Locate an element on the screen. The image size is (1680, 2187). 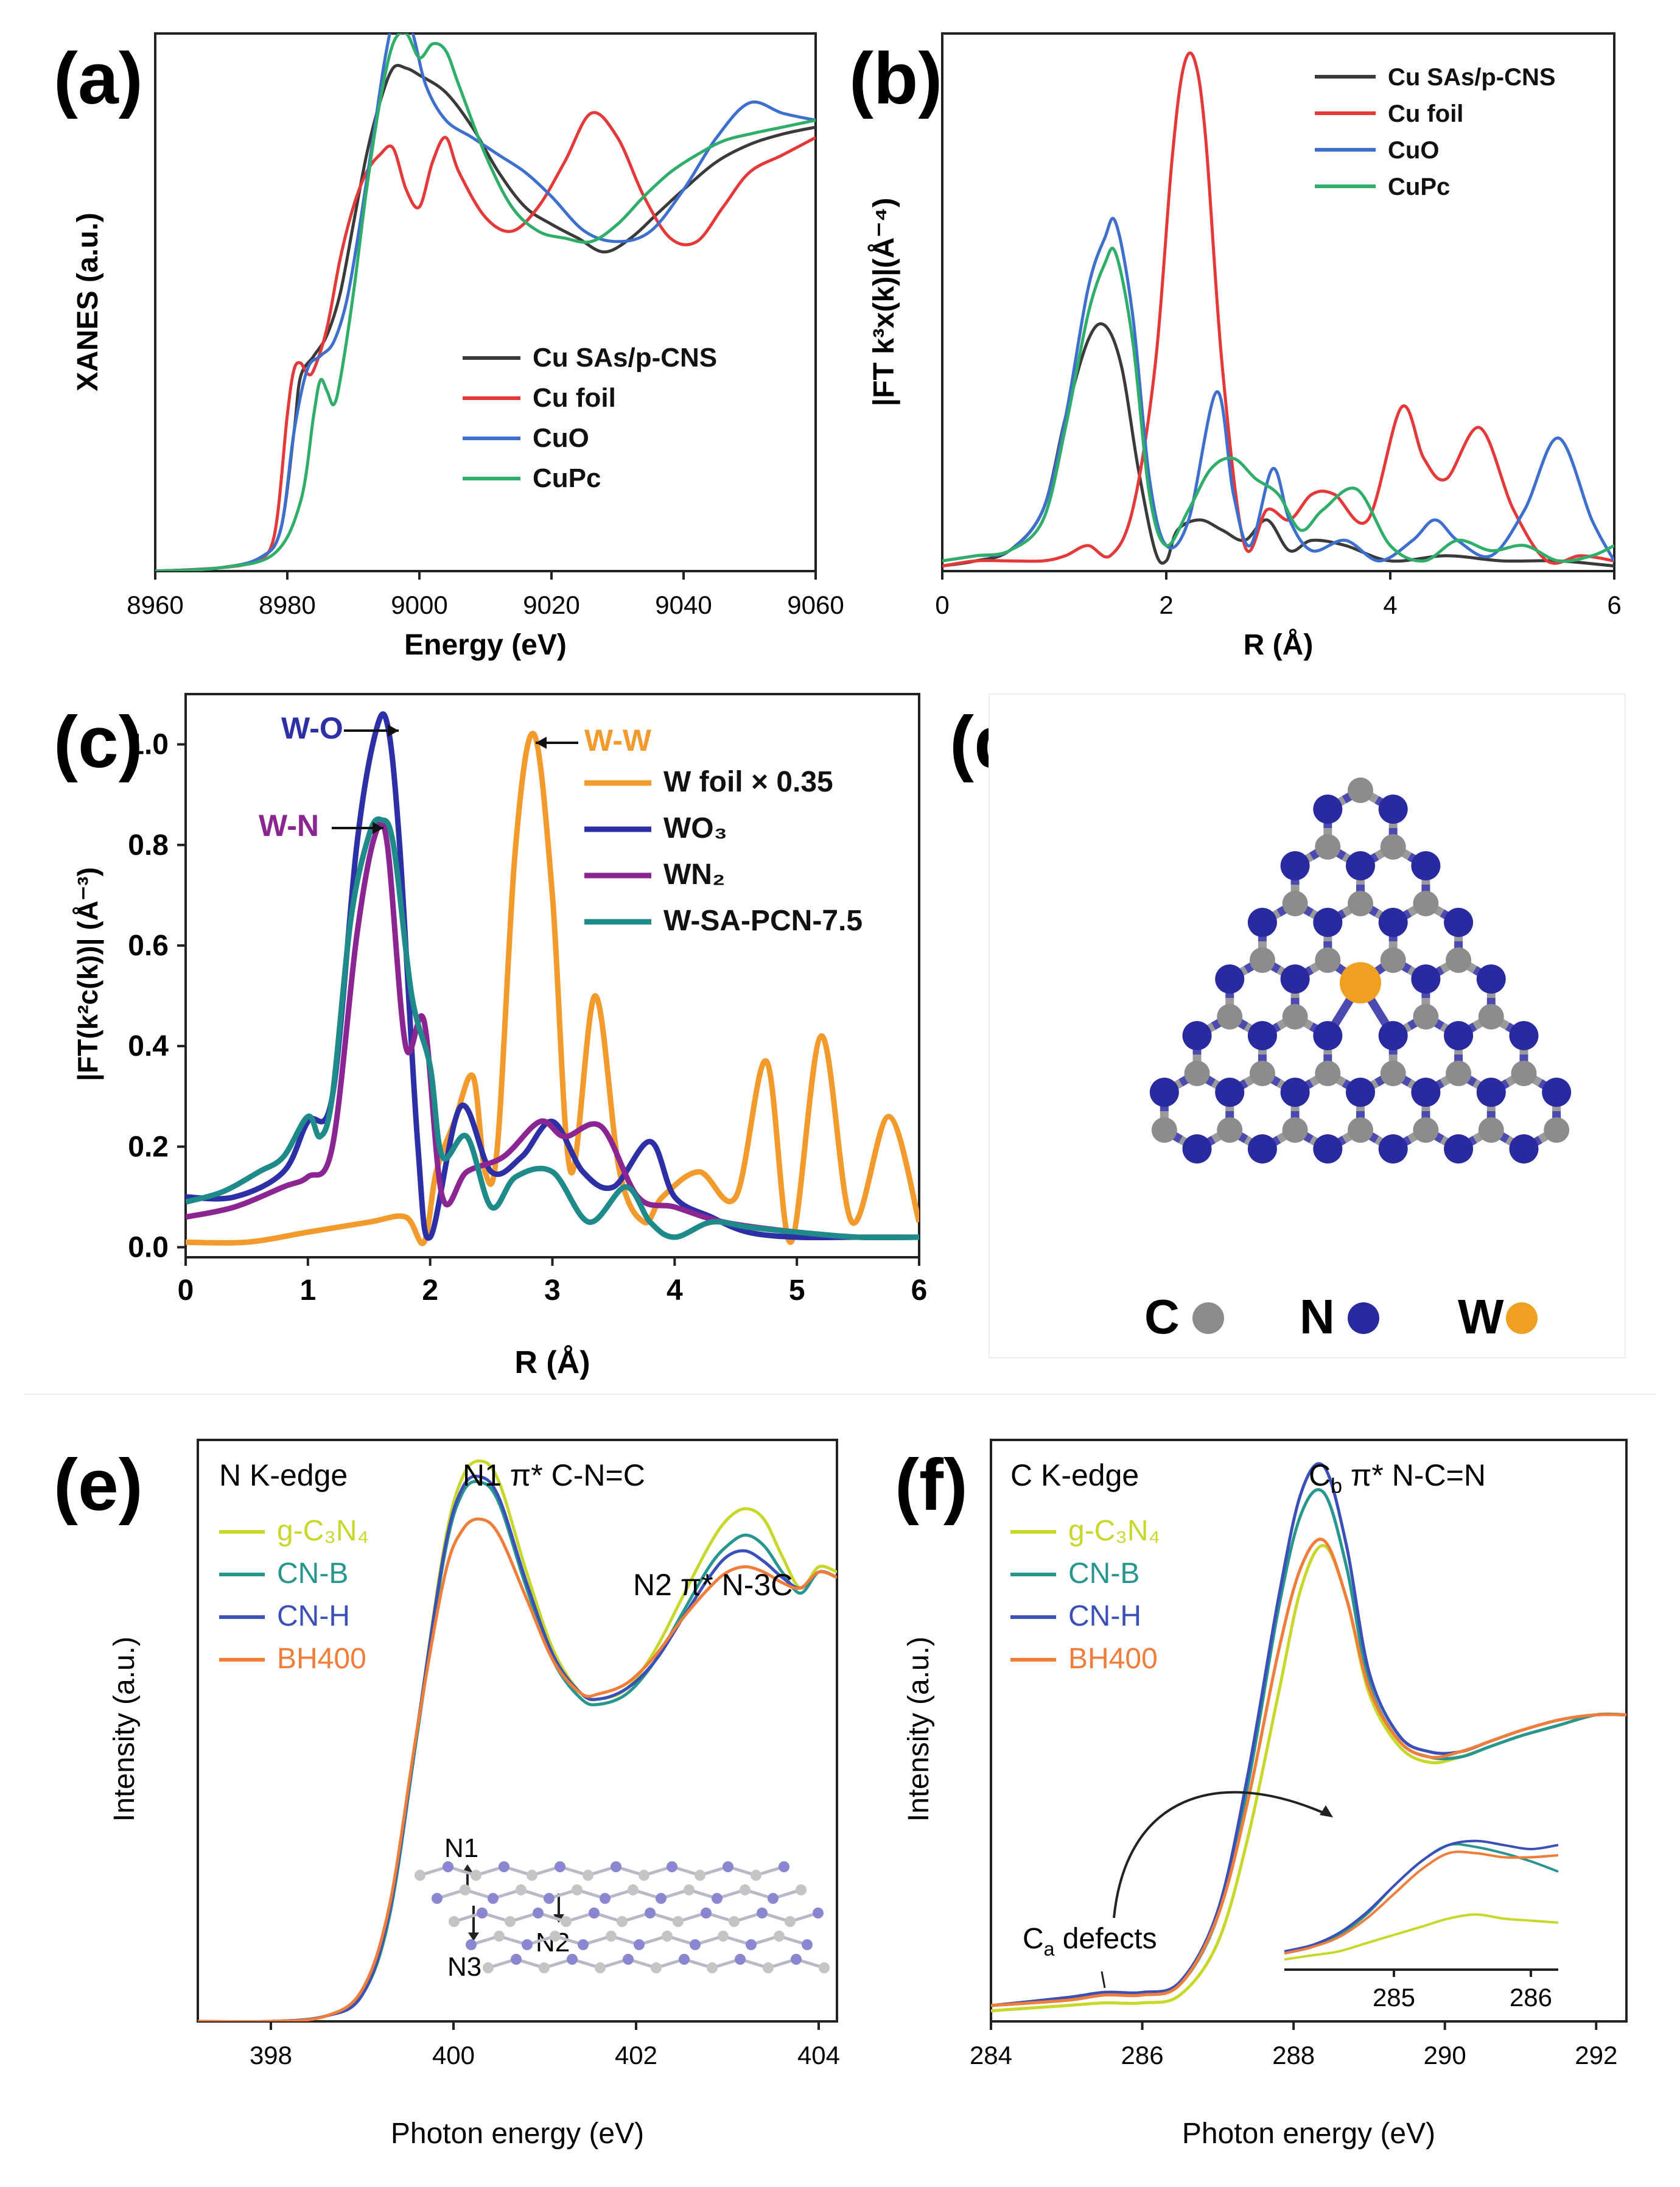
y-tick-label: 0.8 is located at coordinates (148, 845).